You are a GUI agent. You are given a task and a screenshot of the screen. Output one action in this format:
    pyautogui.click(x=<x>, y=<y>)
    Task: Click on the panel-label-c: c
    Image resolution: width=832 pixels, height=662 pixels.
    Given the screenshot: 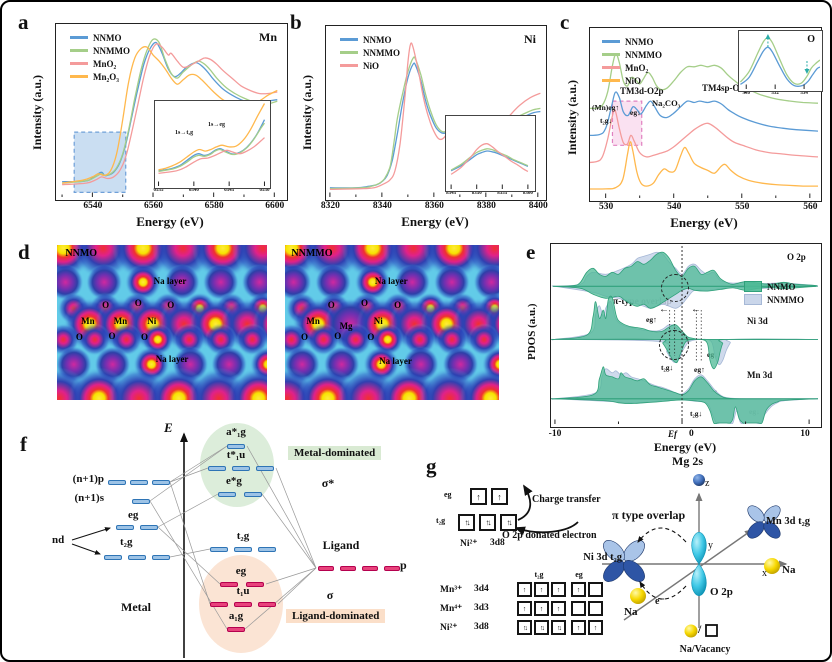 What is the action you would take?
    pyautogui.click(x=565, y=22)
    